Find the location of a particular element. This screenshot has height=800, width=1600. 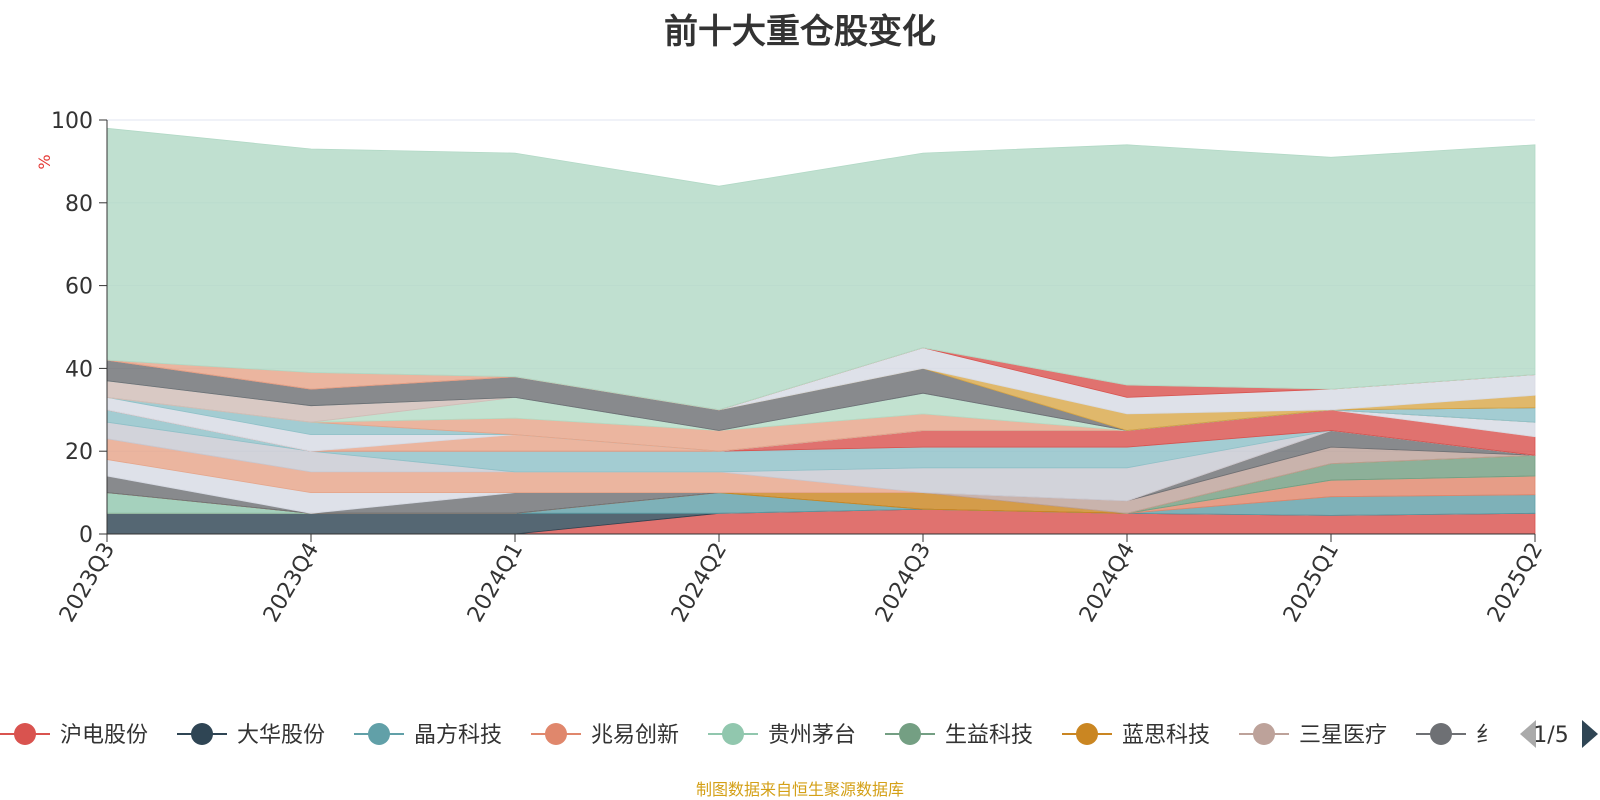

legend-item-5: 生益科技 is located at coordinates (959, 735).